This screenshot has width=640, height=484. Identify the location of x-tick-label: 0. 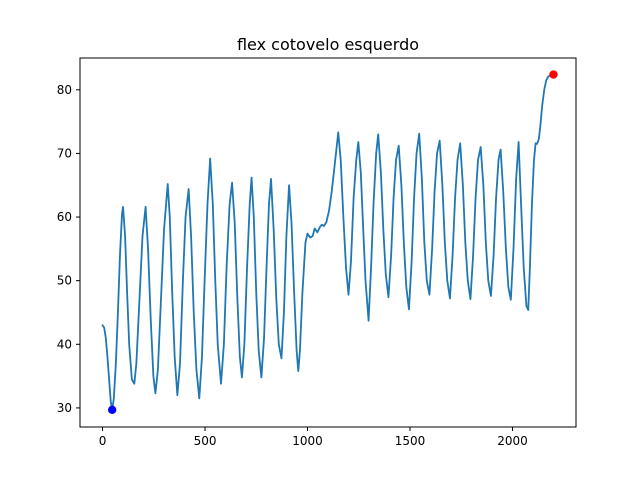
(103, 441).